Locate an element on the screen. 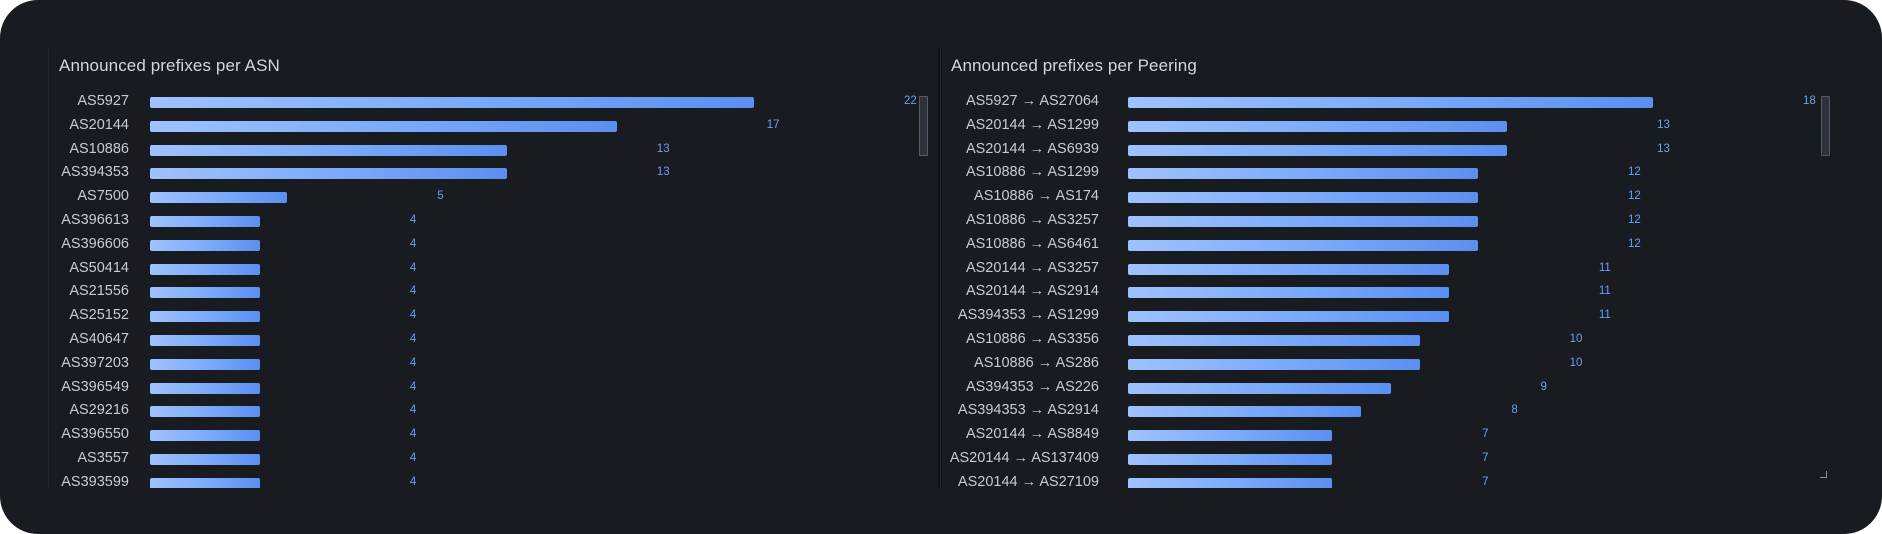 This screenshot has width=1882, height=534. bar-row: AS20144 → AS3257 11 is located at coordinates (1391, 269).